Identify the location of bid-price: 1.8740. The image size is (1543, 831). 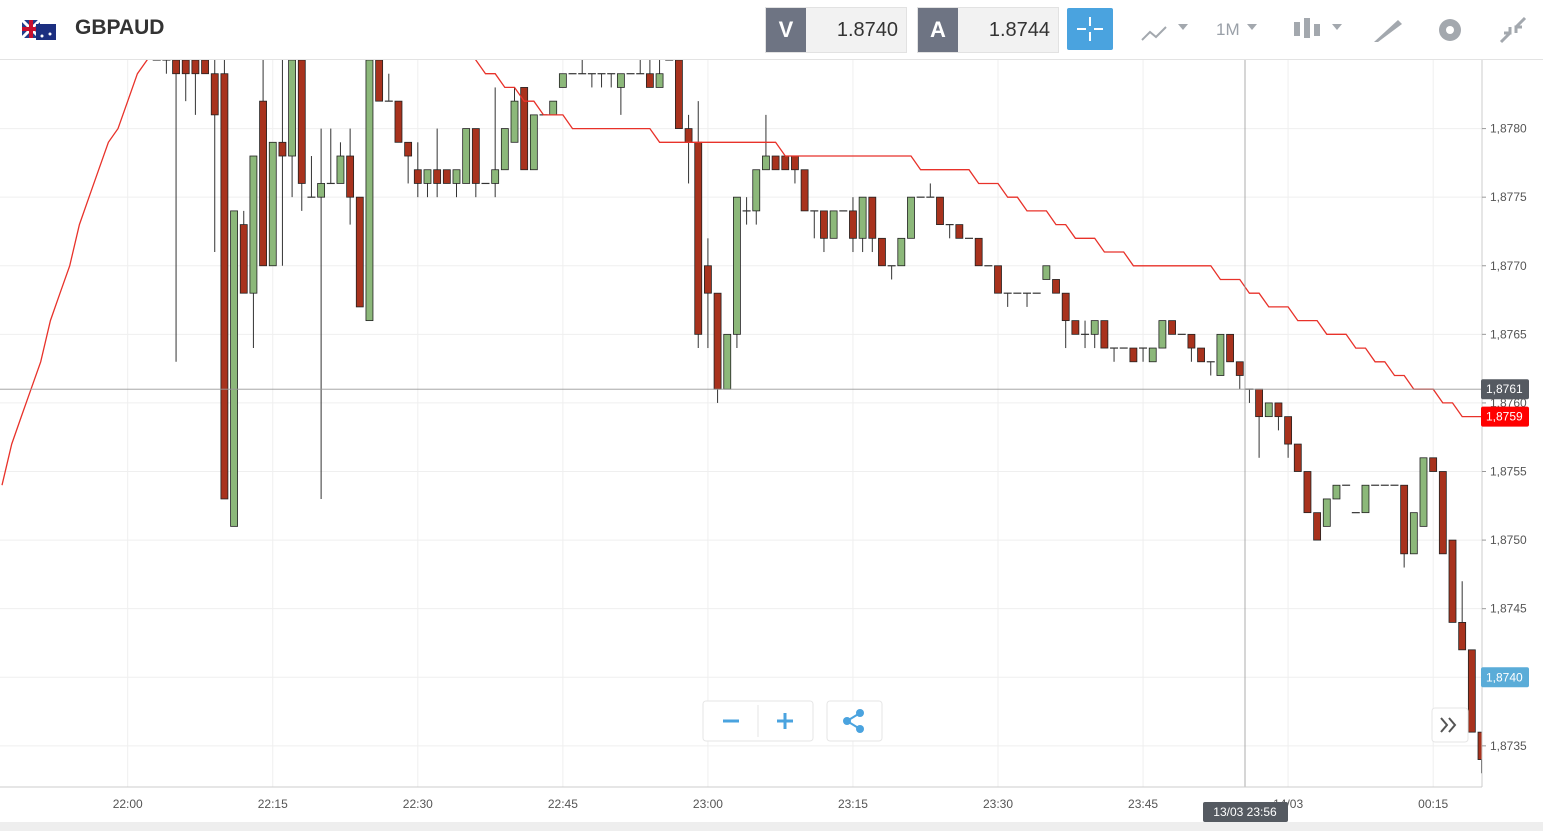
(867, 30).